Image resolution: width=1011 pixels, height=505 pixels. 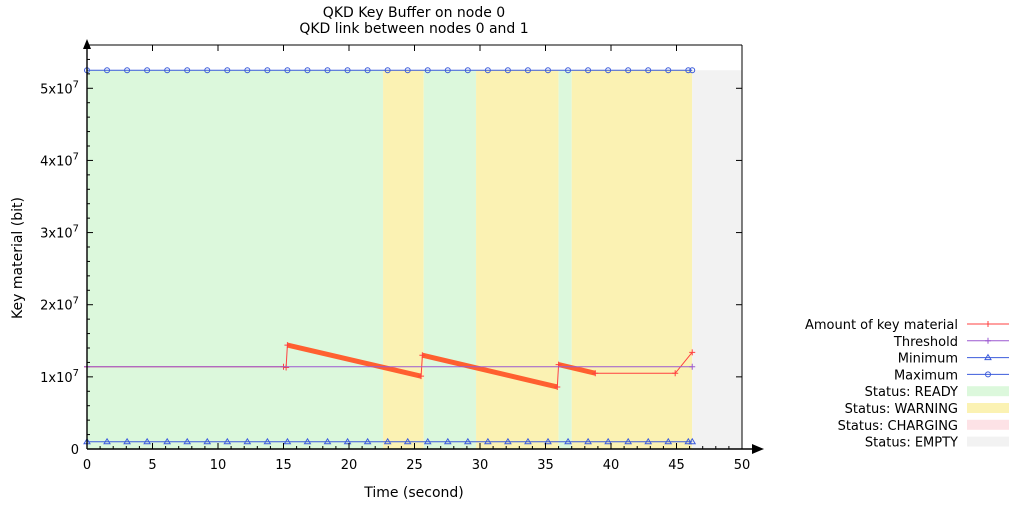 What do you see at coordinates (911, 392) in the screenshot?
I see `legend-label: Status: READY` at bounding box center [911, 392].